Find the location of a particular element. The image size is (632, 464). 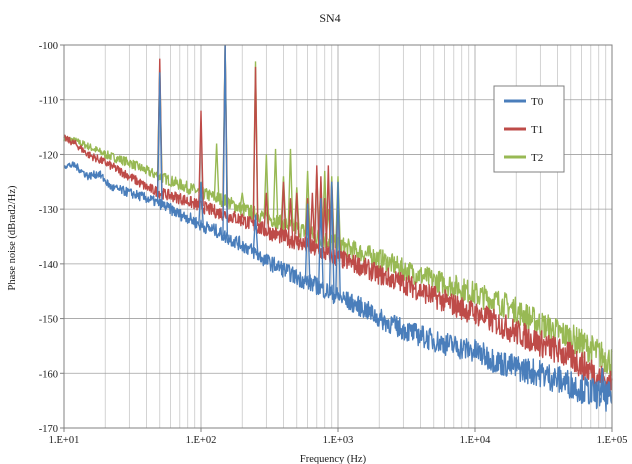

y-tick-label: -170 is located at coordinates (48, 429).